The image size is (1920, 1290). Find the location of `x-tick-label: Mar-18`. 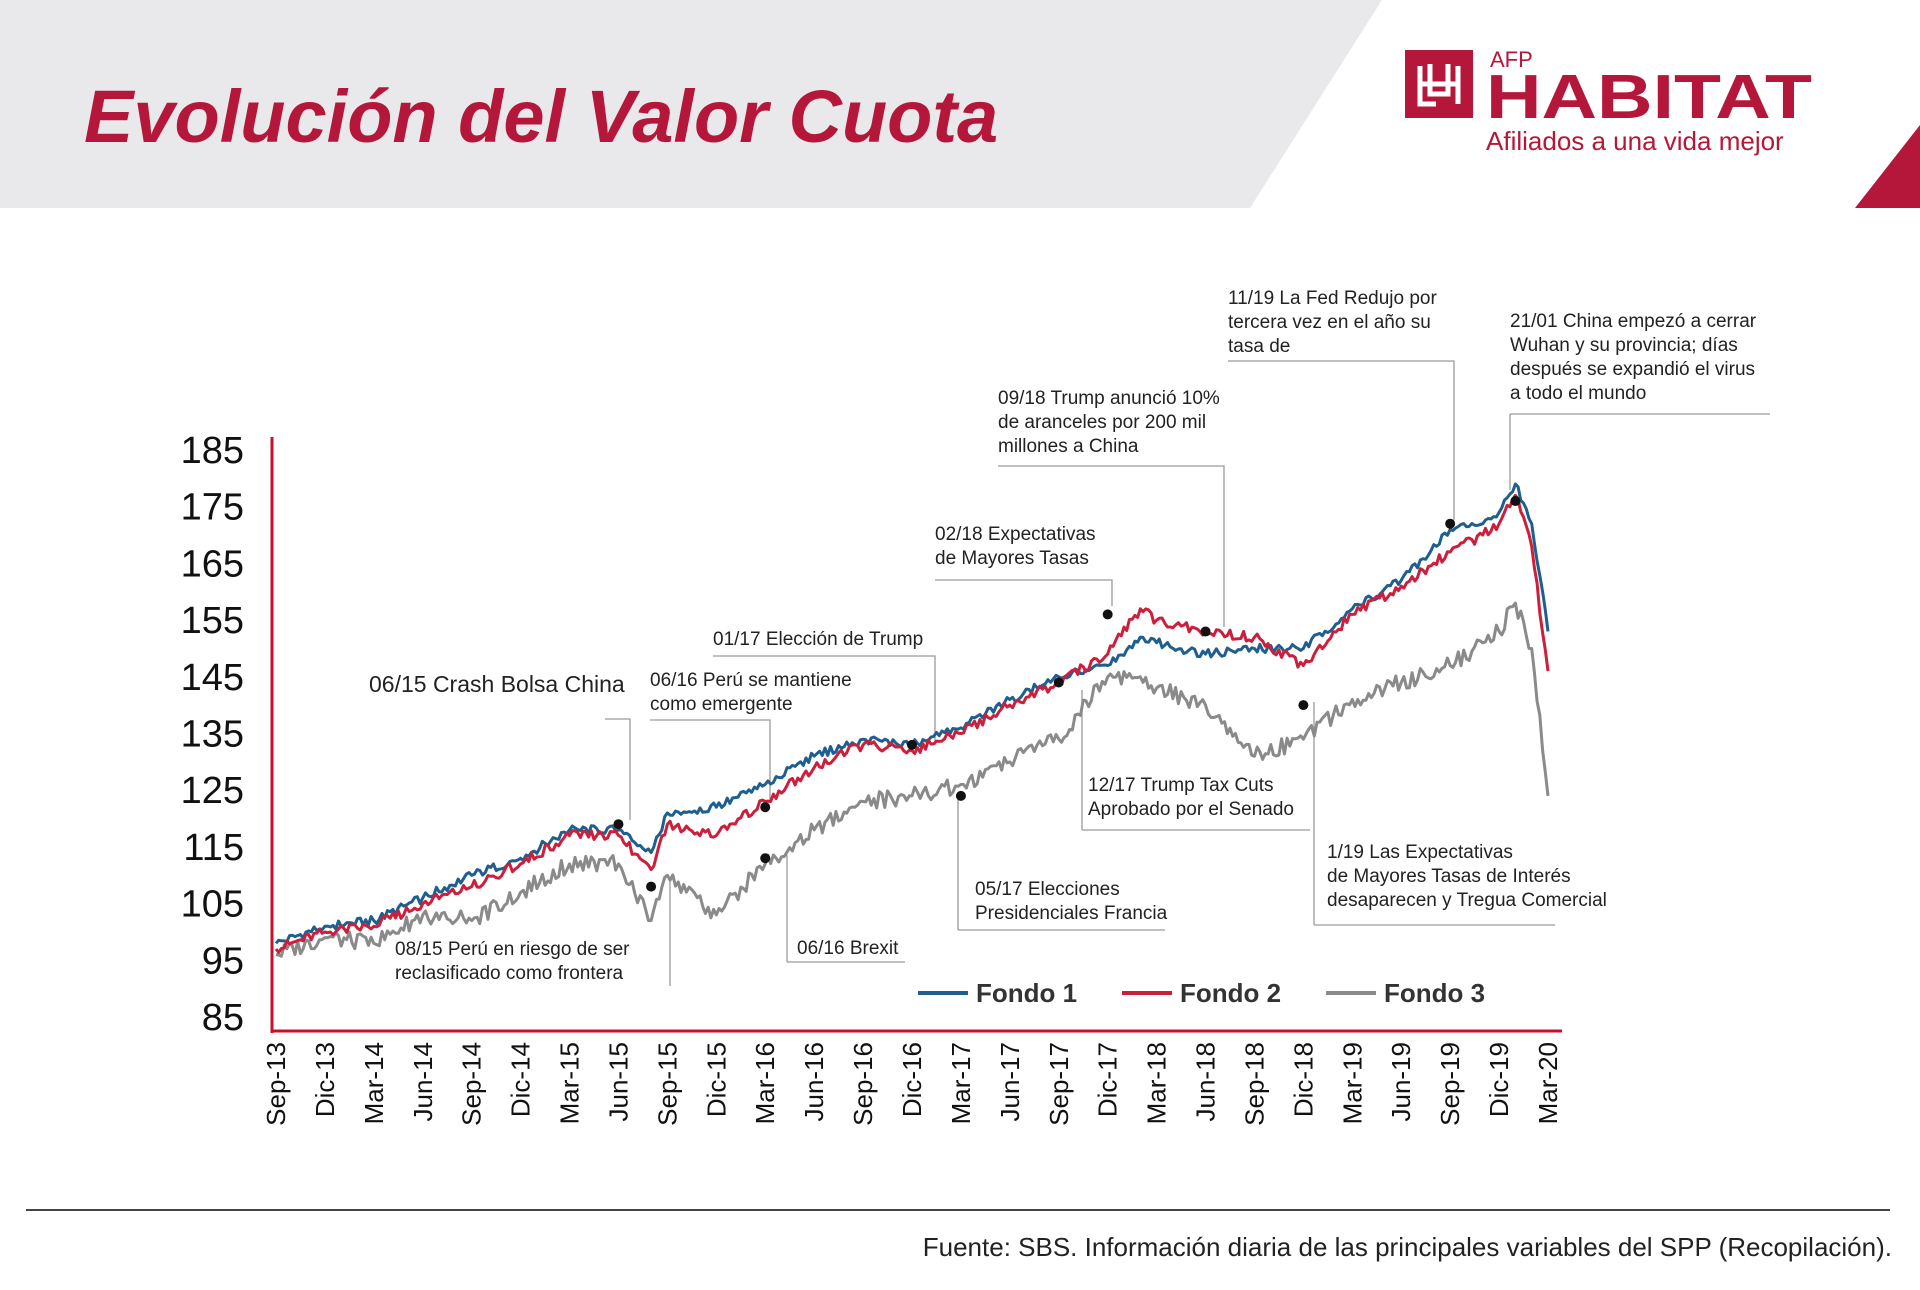

x-tick-label: Mar-18 is located at coordinates (1157, 1083).